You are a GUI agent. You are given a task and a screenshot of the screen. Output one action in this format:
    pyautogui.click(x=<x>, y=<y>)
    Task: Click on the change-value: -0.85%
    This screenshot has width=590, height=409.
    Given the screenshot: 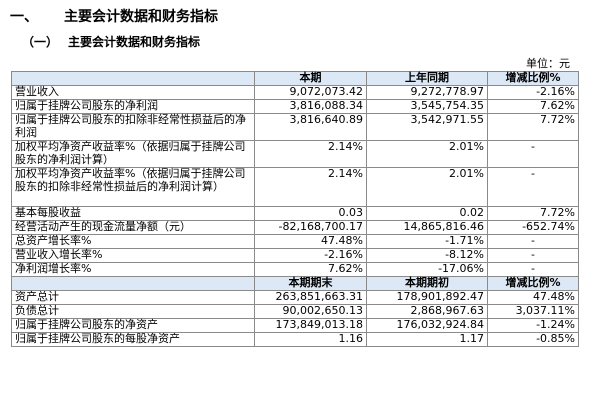 What is the action you would take?
    pyautogui.click(x=533, y=339)
    